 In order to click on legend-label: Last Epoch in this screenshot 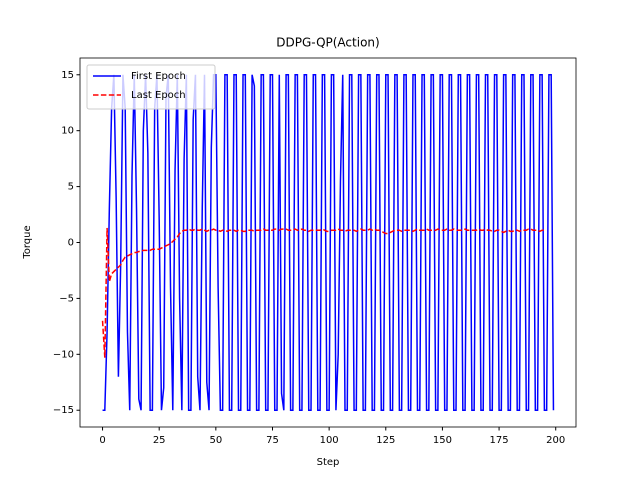, I will do `click(158, 95)`.